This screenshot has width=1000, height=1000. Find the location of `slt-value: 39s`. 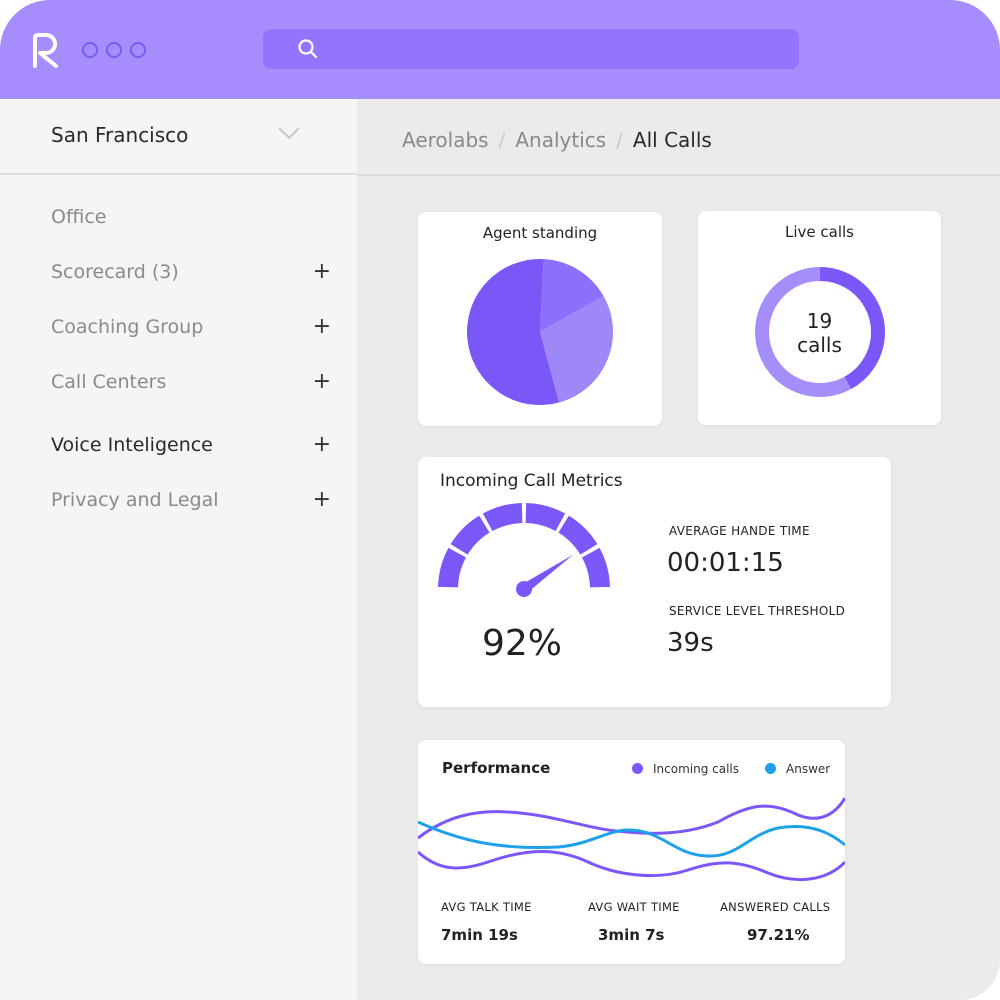

slt-value: 39s is located at coordinates (690, 643).